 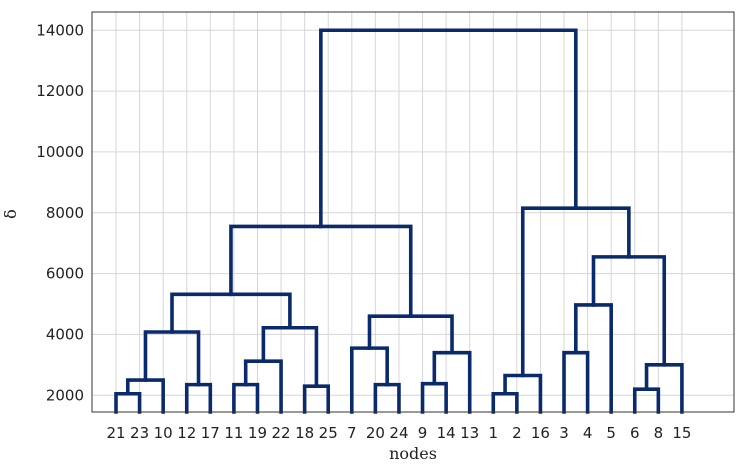 I want to click on y-tick-label: 14000, so click(x=60, y=30).